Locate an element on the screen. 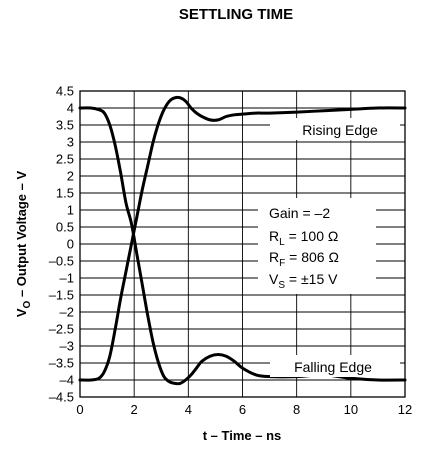 Image resolution: width=424 pixels, height=466 pixels. x-tick-label: 10 is located at coordinates (351, 409).